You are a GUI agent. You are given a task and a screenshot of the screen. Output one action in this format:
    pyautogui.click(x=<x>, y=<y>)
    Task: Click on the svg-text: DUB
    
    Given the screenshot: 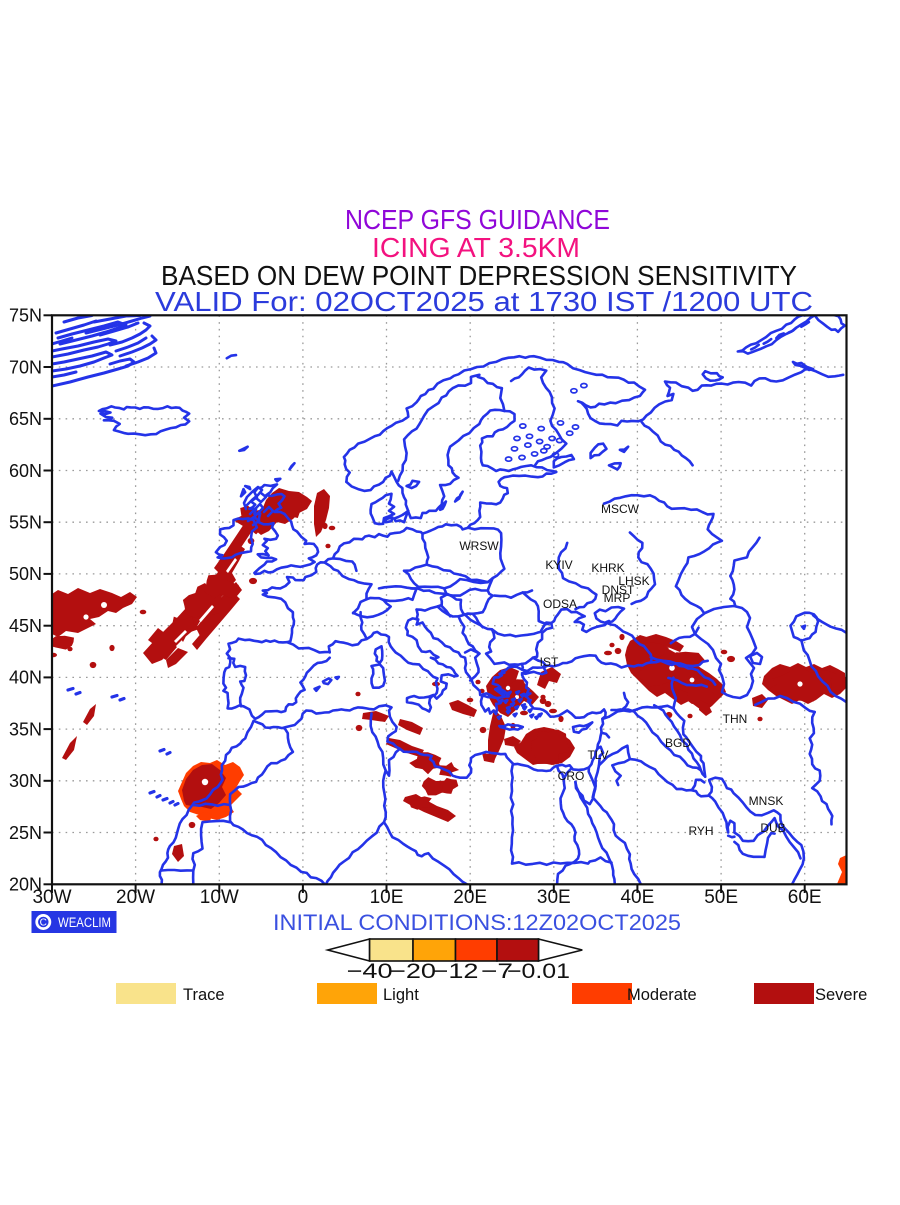 What is the action you would take?
    pyautogui.click(x=772, y=828)
    